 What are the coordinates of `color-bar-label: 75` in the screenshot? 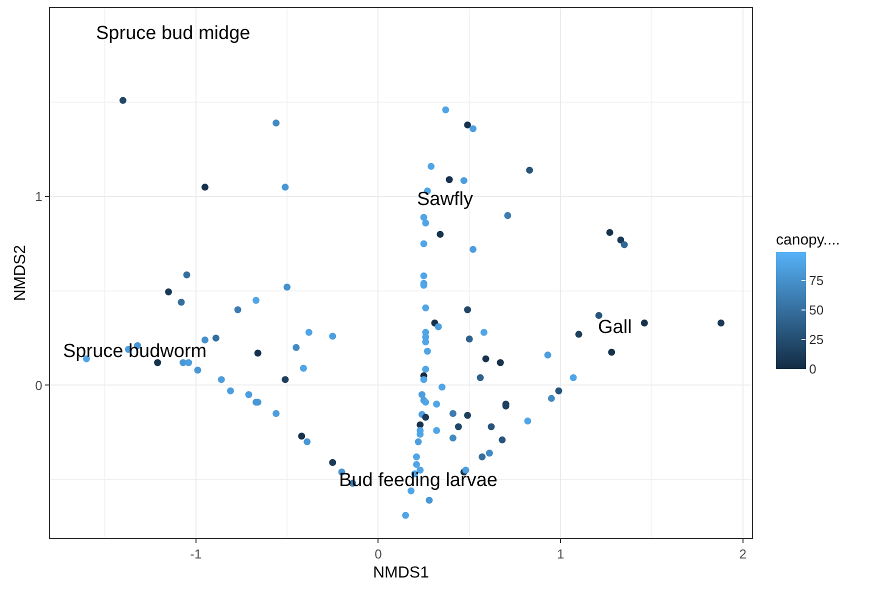 It's located at (816, 280).